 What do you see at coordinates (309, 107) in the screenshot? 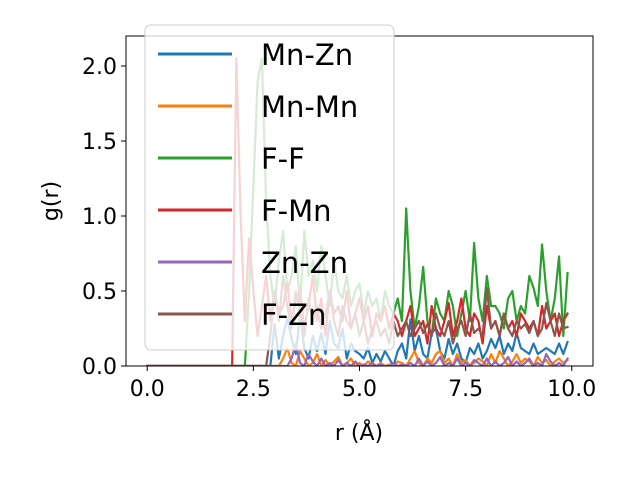
I see `legend-label-mn-mn: Mn-Mn` at bounding box center [309, 107].